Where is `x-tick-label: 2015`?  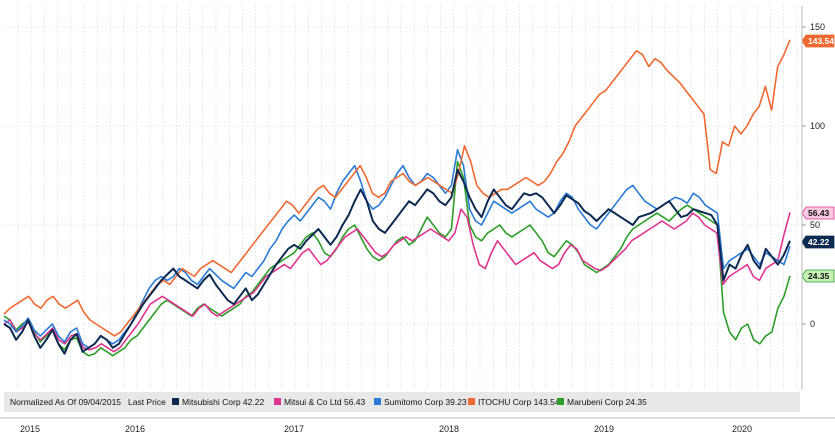 x-tick-label: 2015 is located at coordinates (30, 429).